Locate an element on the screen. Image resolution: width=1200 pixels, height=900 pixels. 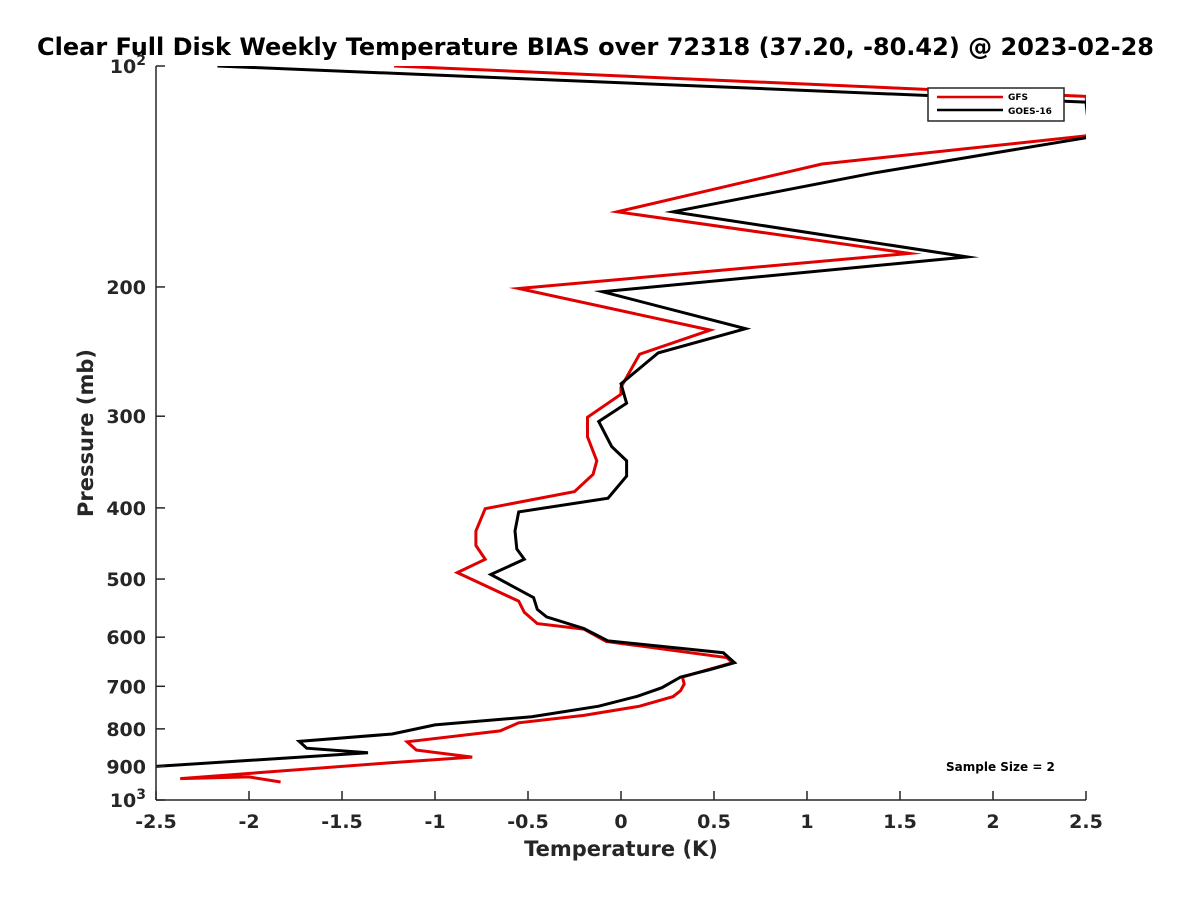
x-tick-label: -2.5 is located at coordinates (156, 822).